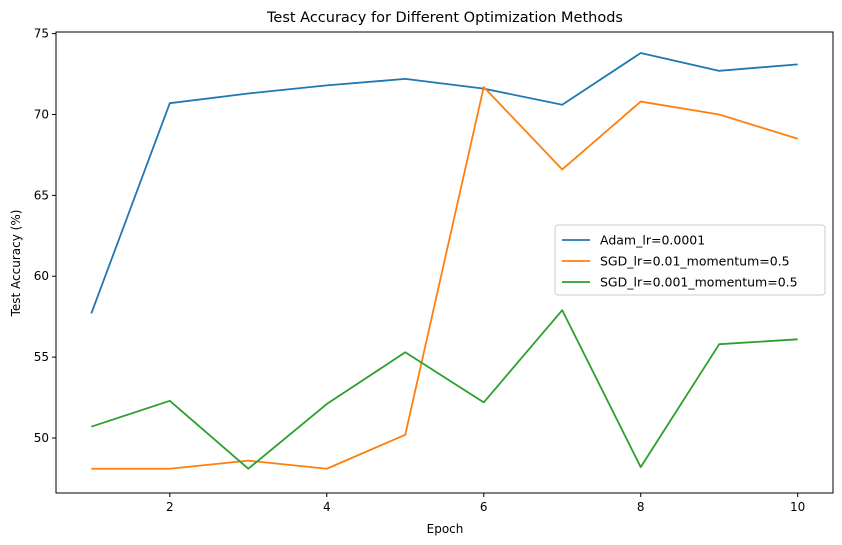  What do you see at coordinates (41, 34) in the screenshot?
I see `y-tick-label: 75` at bounding box center [41, 34].